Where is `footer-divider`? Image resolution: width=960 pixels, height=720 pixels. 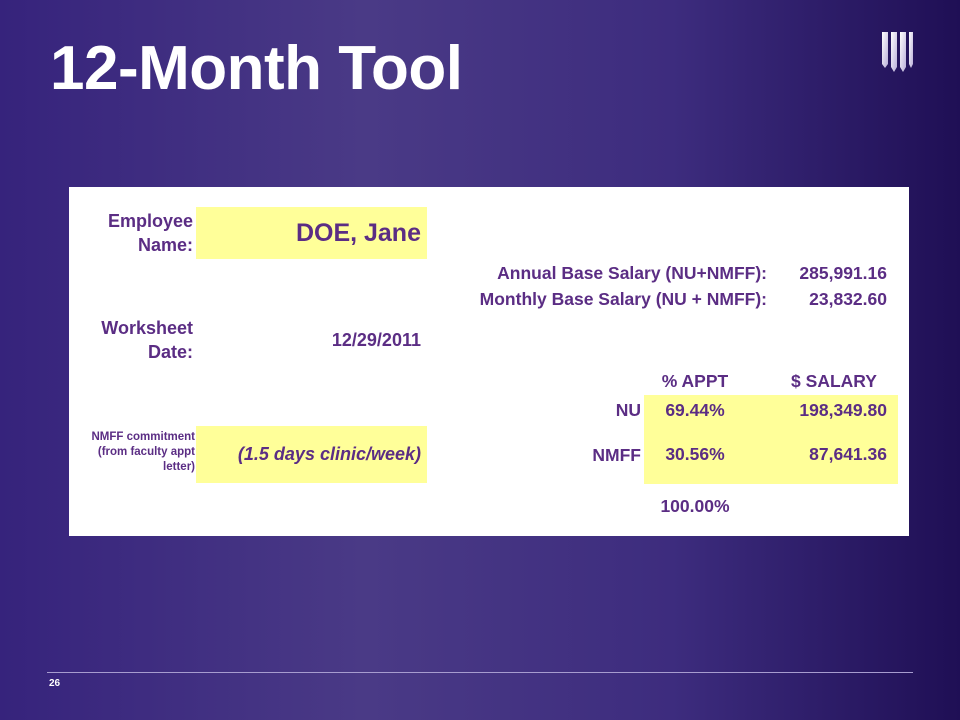 footer-divider is located at coordinates (480, 672).